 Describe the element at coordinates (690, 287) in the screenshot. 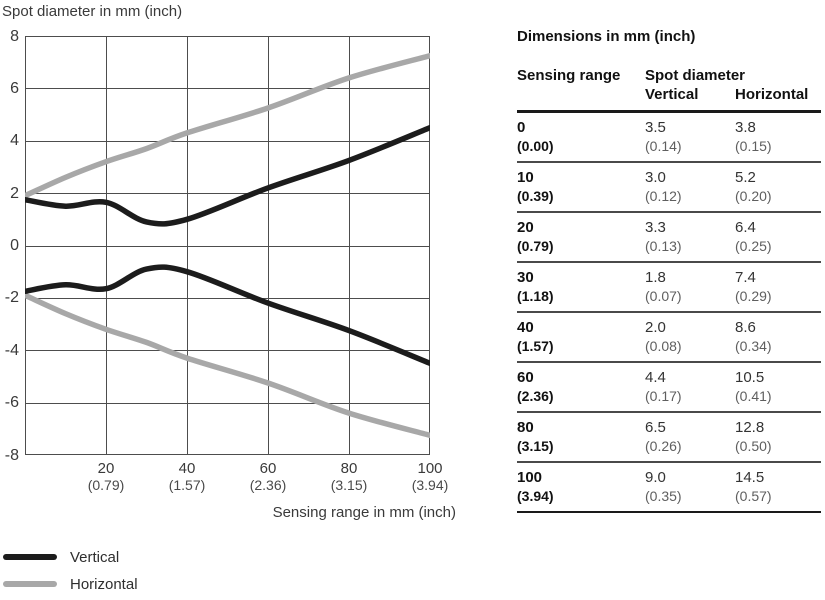

I see `vertical-spot-diameter-cell: 1.8 (0.07)` at that location.